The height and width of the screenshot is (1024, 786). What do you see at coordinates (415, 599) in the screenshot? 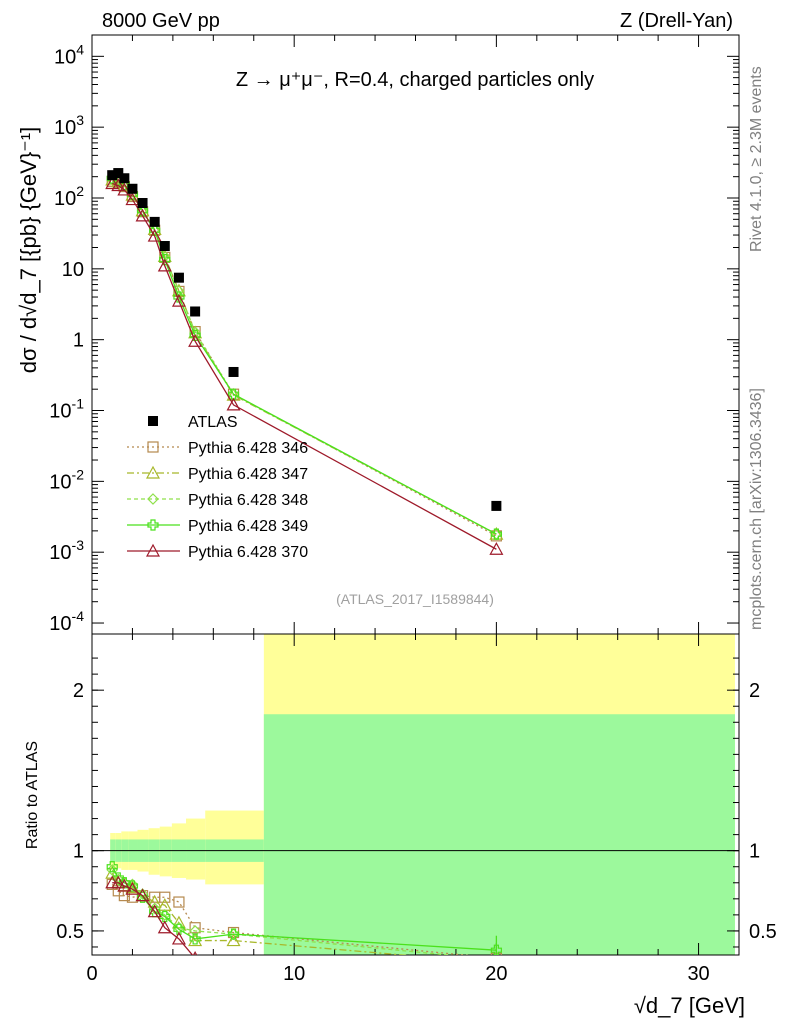
I see `analysis-reference: (ATLAS_2017_I1589844)` at bounding box center [415, 599].